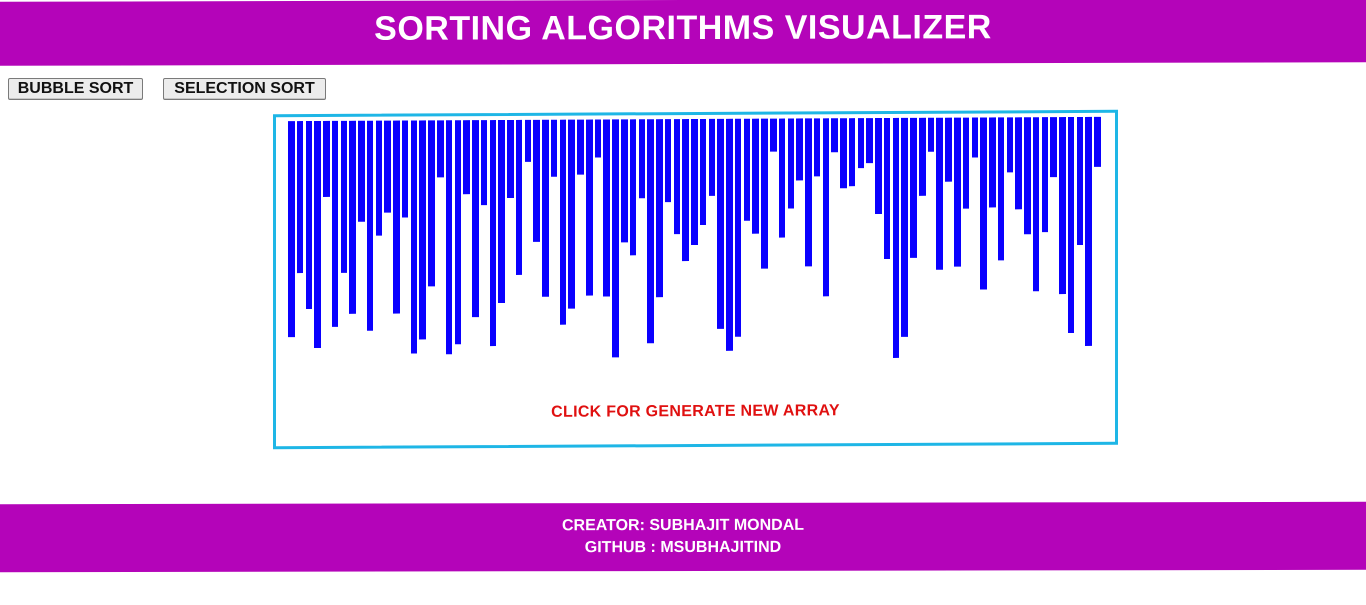 Image resolution: width=1366 pixels, height=605 pixels. What do you see at coordinates (75, 89) in the screenshot?
I see `bubble-sort-button: BUBBLE SORT` at bounding box center [75, 89].